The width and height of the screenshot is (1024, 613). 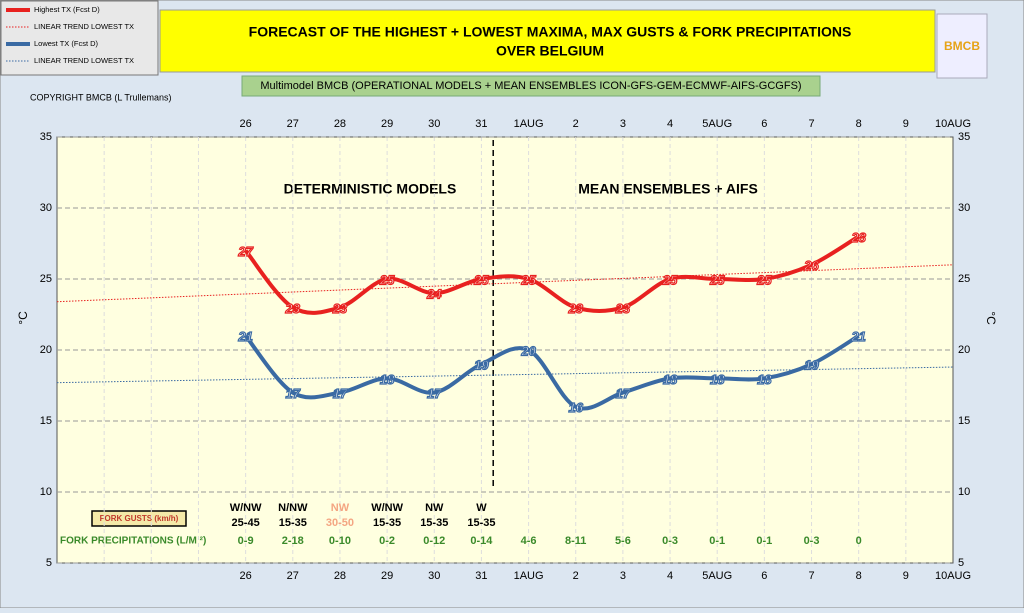 I want to click on legend-label: LINEAR TREND LOWEST TX, so click(x=84, y=60).